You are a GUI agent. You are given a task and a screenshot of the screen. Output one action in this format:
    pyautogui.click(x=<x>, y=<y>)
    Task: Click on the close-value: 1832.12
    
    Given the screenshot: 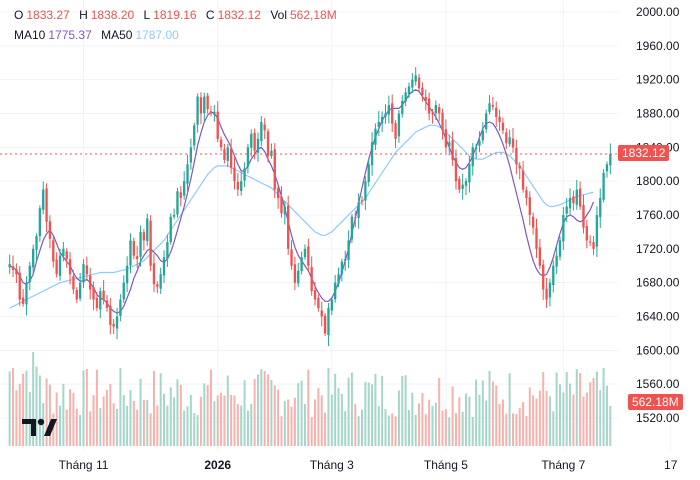 What is the action you would take?
    pyautogui.click(x=239, y=15)
    